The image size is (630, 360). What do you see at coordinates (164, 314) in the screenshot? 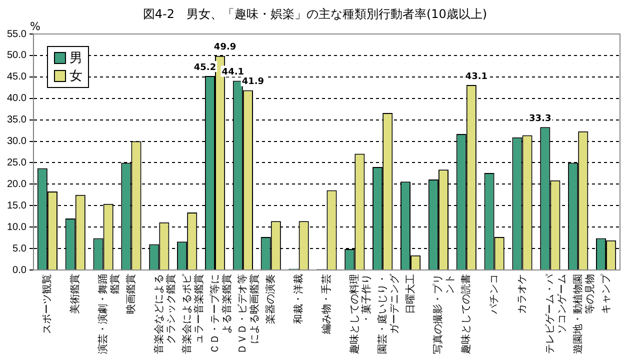
I see `x-tick-label: 音楽会などによるクラシック鑑賞` at bounding box center [164, 314].